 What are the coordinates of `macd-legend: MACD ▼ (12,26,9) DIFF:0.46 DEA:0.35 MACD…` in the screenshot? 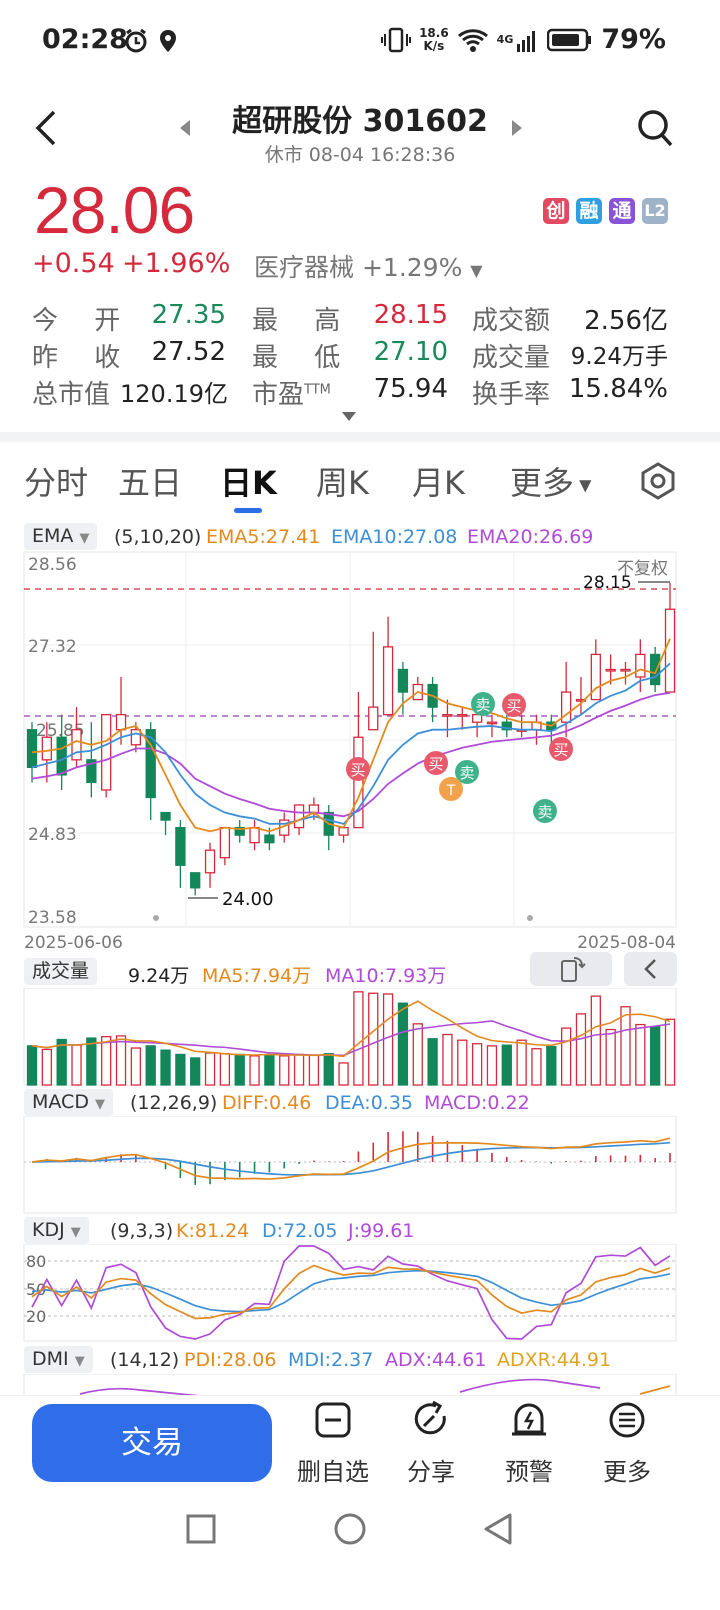 It's located at (360, 1103).